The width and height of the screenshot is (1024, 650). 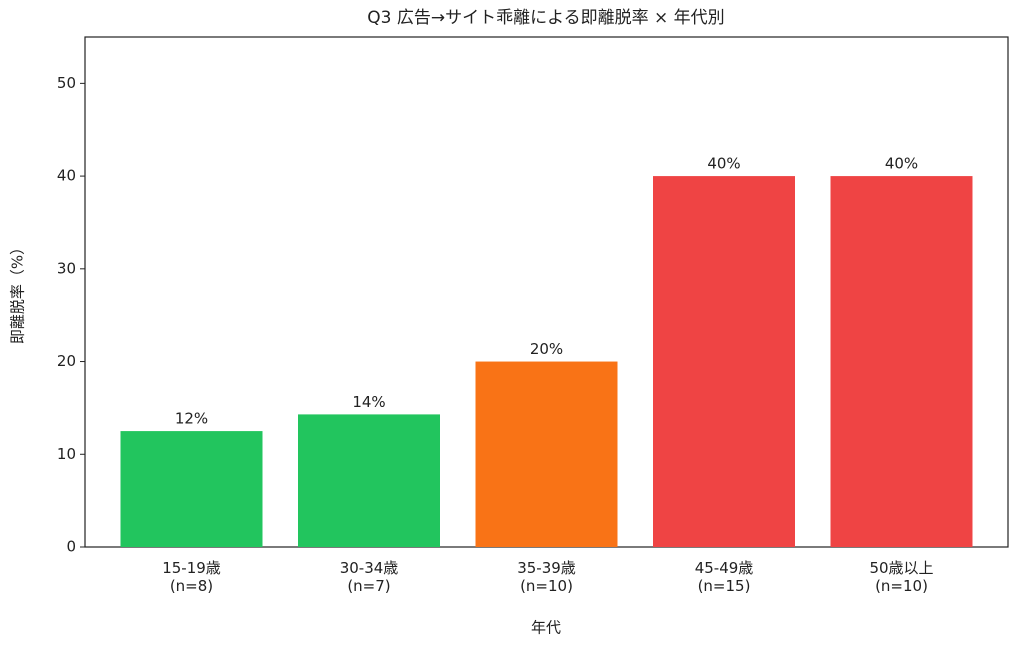 I want to click on y-tick-label: 40, so click(x=66, y=176).